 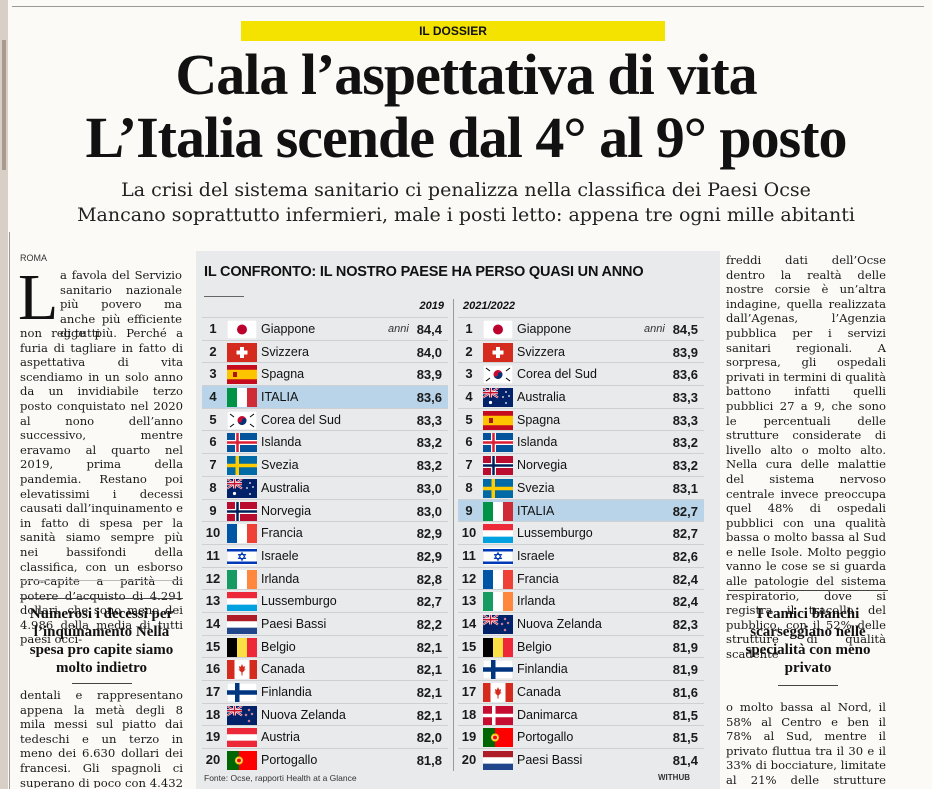 What do you see at coordinates (9, 510) in the screenshot?
I see `column-separator` at bounding box center [9, 510].